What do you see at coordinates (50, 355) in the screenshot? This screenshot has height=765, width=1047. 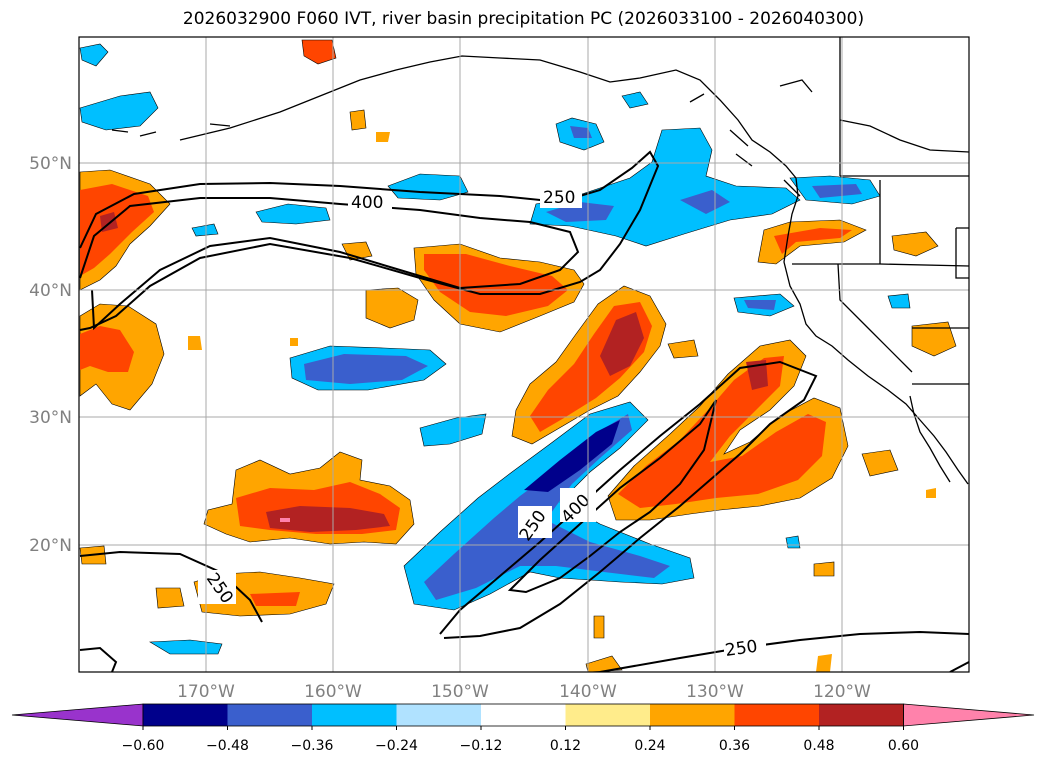 I see `latitude-labels: 50°N 40°N 30°N 20°N` at bounding box center [50, 355].